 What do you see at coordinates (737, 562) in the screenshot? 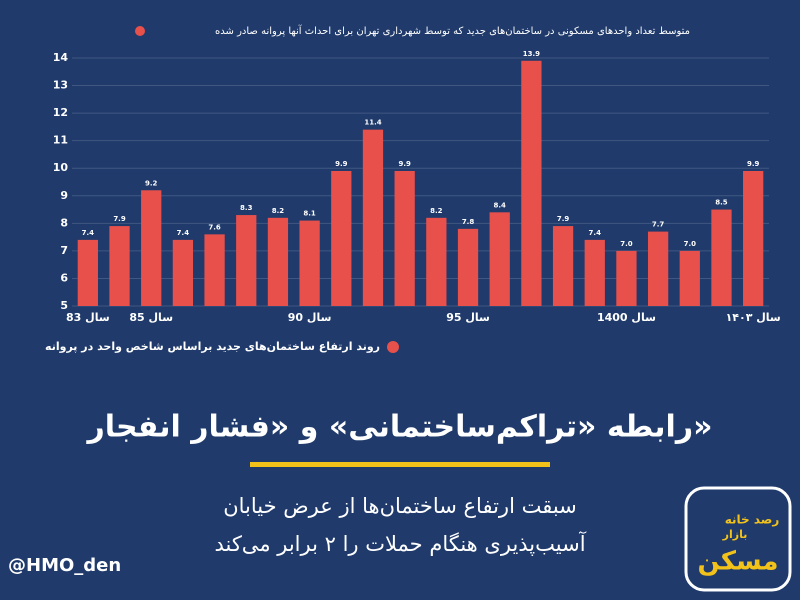
I see `logo-text: مسکن` at bounding box center [737, 562].